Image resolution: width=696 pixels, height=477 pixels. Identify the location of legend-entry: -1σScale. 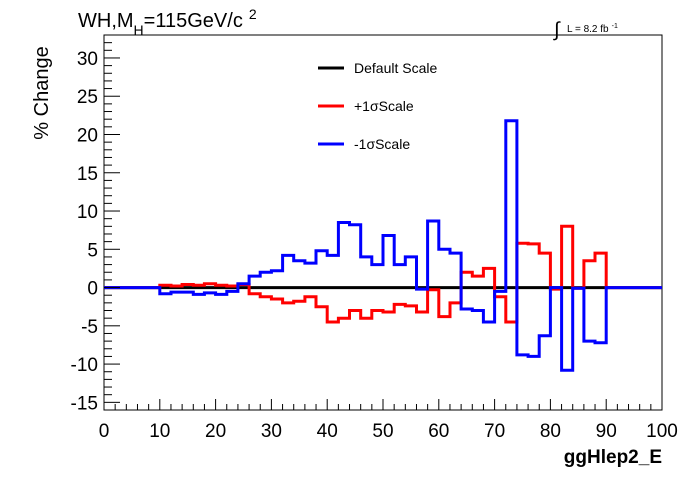
(382, 144).